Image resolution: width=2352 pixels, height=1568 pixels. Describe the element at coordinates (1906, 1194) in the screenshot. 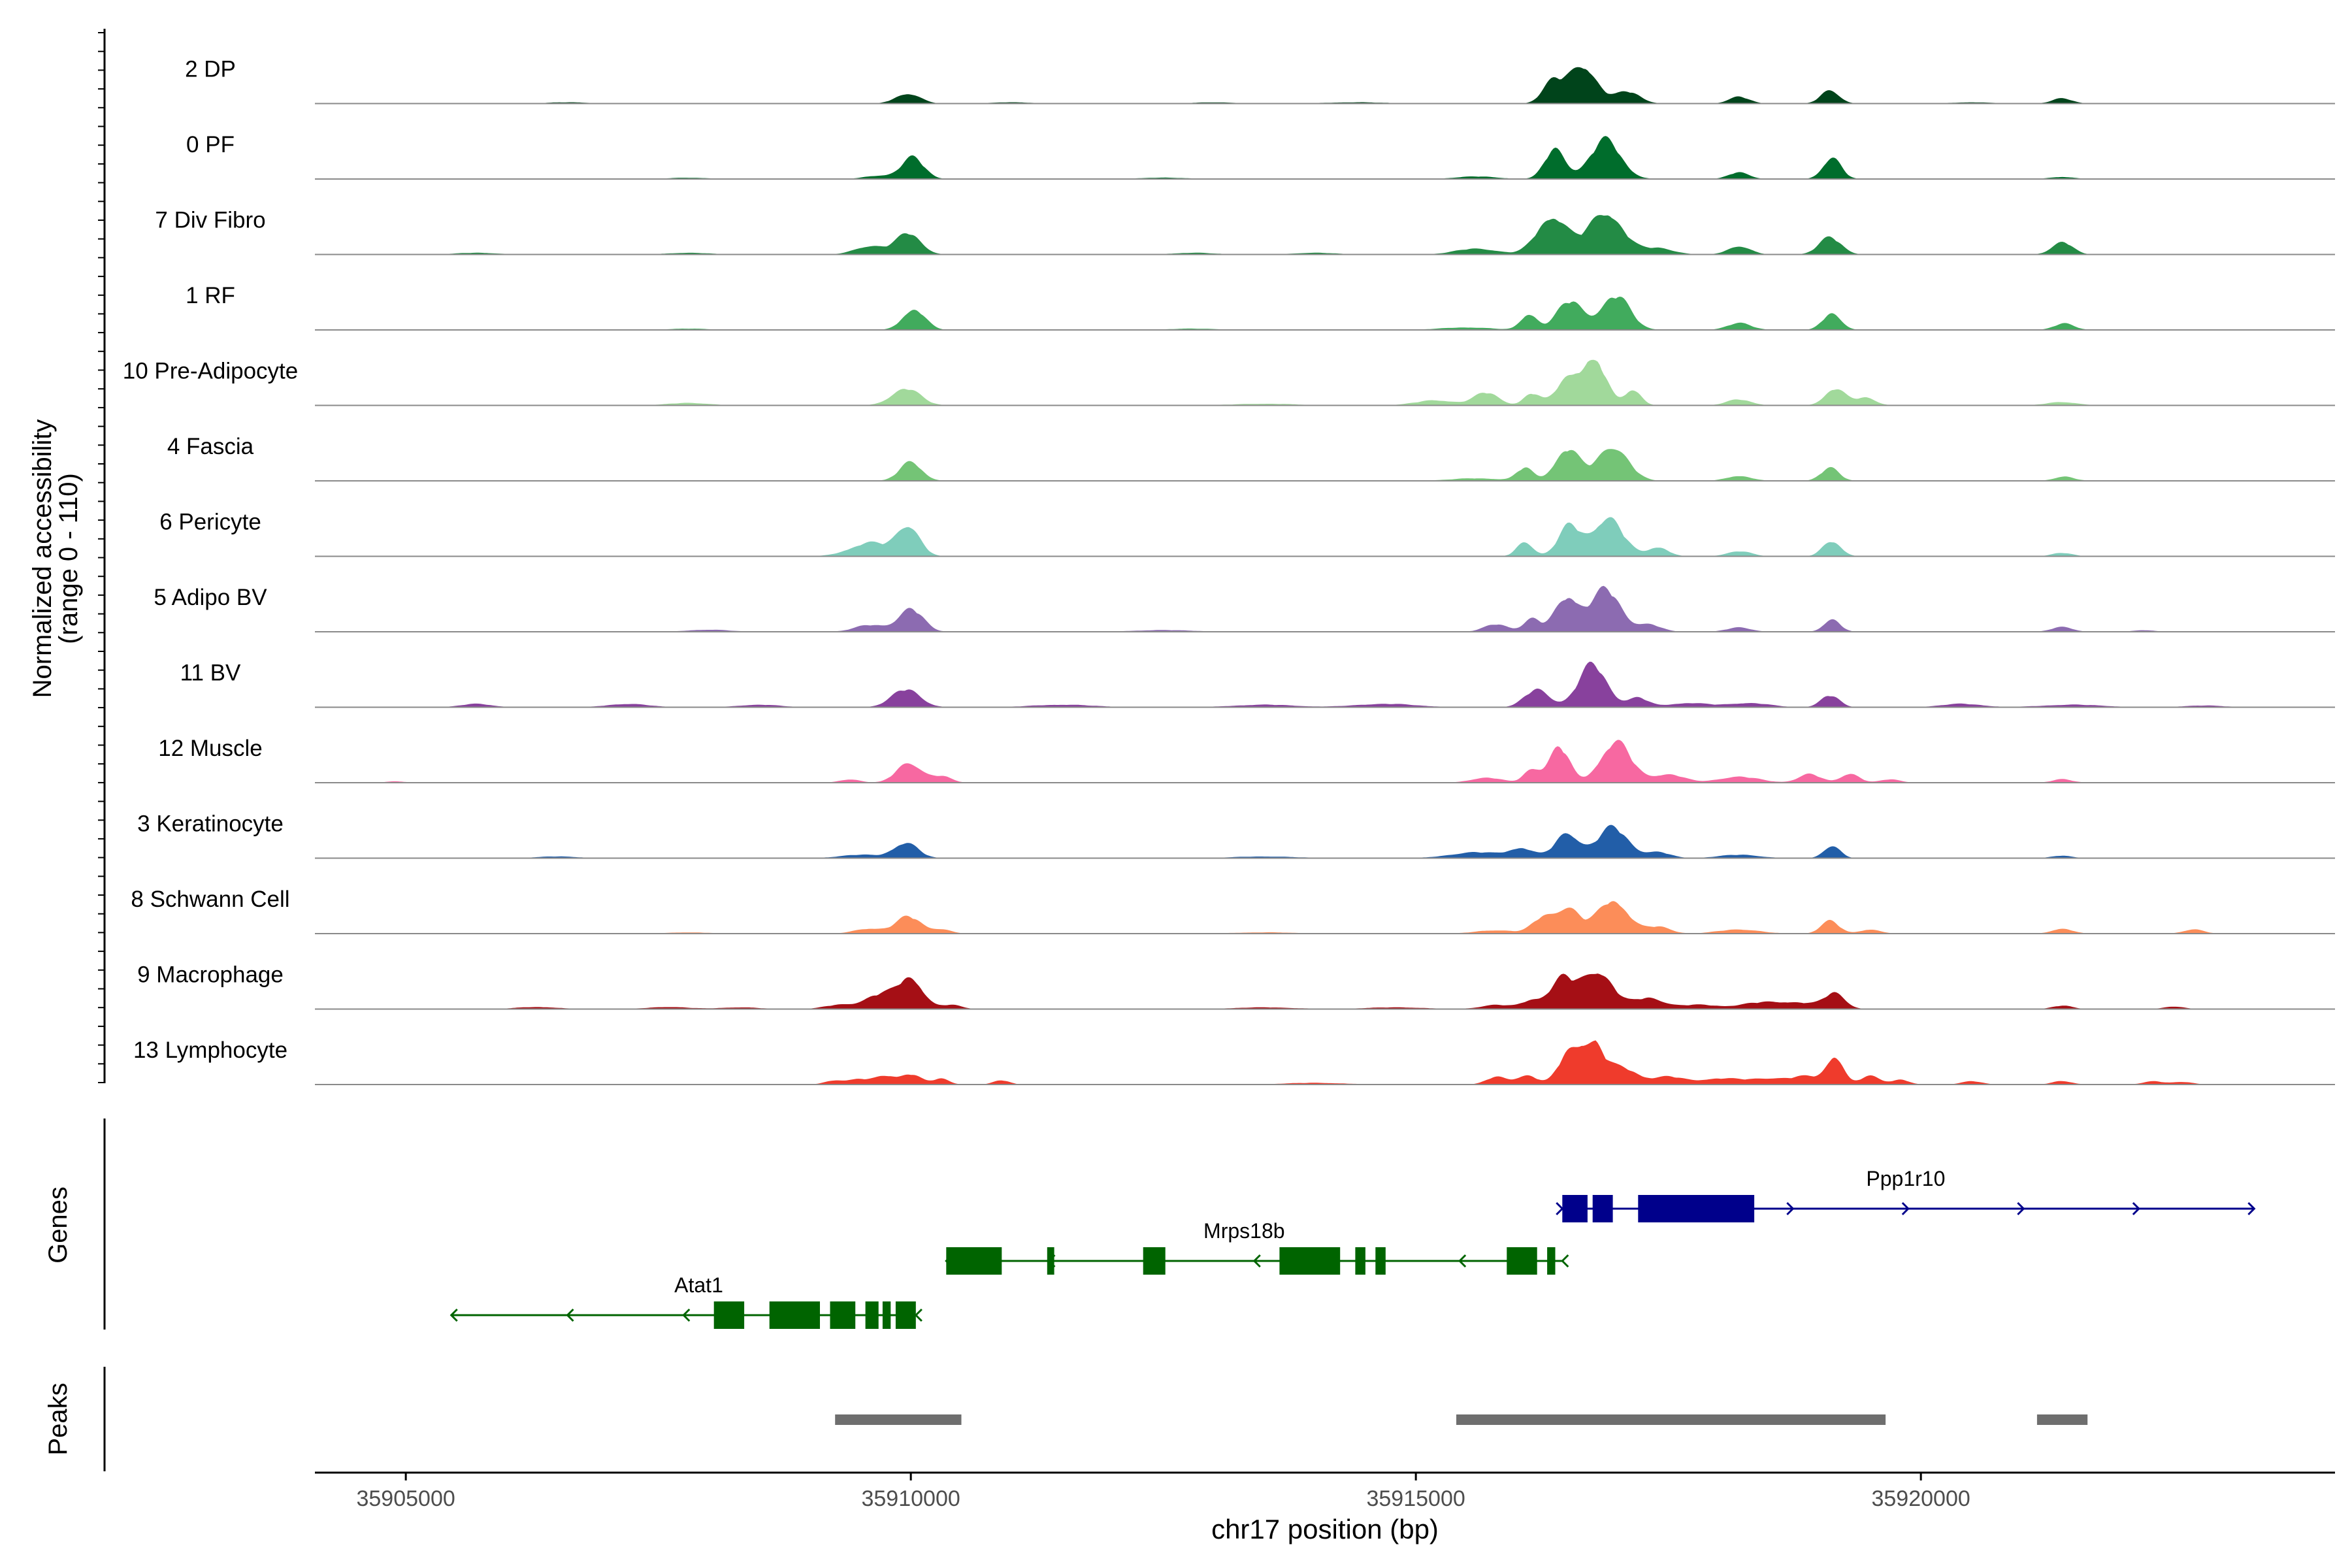

I see `gene-ppp1r10: Ppp1r10` at that location.